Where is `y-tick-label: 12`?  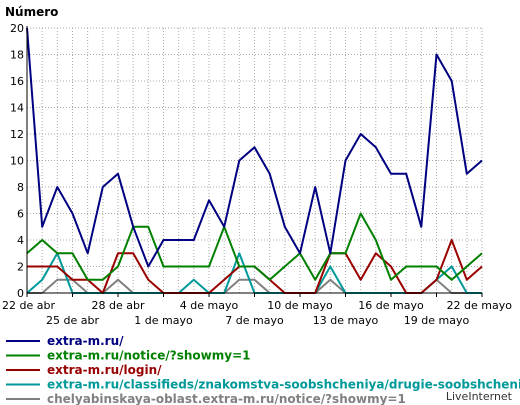
y-tick-label: 12 is located at coordinates (17, 134).